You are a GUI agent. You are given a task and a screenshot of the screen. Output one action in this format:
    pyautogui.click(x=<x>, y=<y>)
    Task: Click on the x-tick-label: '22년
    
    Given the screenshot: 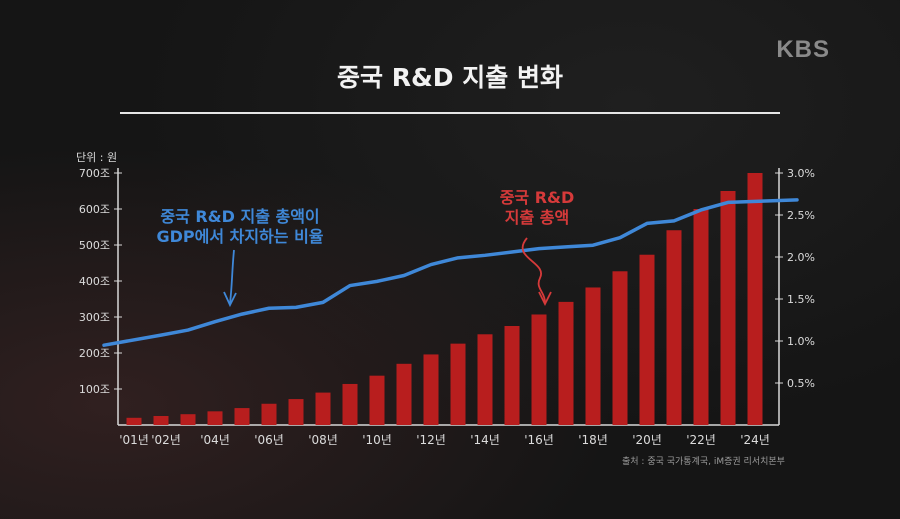 What is the action you would take?
    pyautogui.click(x=701, y=440)
    